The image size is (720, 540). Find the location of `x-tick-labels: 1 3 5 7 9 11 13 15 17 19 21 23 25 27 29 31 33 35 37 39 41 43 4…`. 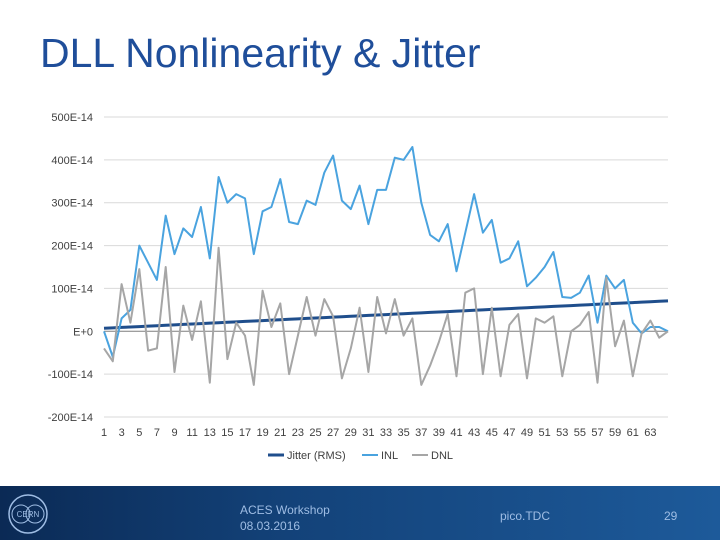

x-tick-labels: 1 3 5 7 9 11 13 15 17 19 21 23 25 27 29 31 33 35 37 39 41 43 4… is located at coordinates (379, 433).